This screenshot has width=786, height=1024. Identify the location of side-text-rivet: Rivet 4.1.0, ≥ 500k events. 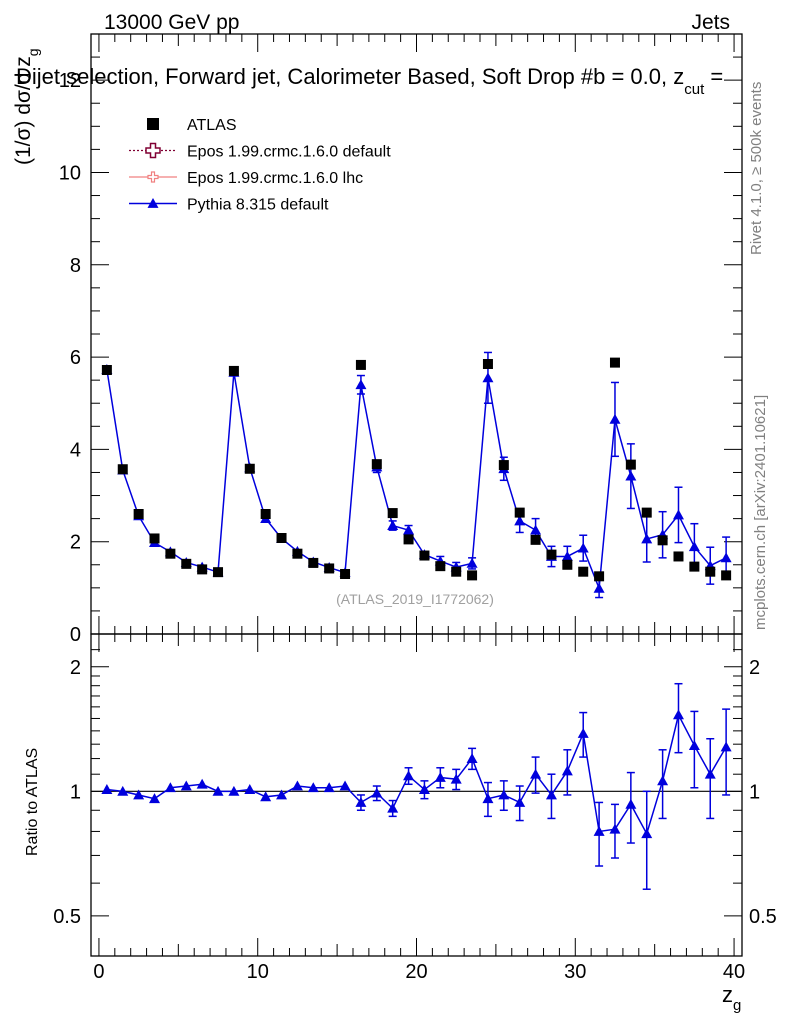
(756, 168).